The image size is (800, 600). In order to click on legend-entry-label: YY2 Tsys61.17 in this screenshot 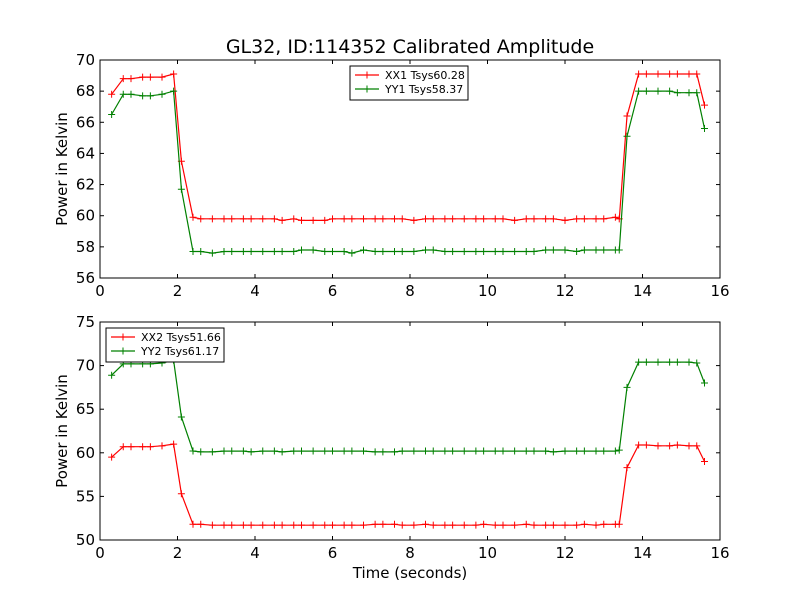, I will do `click(179, 351)`.